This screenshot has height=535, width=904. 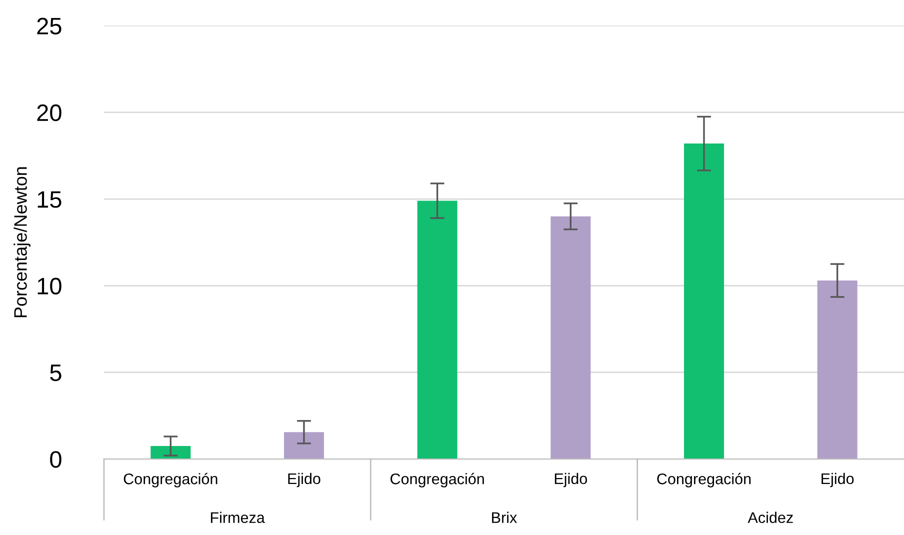 I want to click on text: Firmeza, so click(x=237, y=518).